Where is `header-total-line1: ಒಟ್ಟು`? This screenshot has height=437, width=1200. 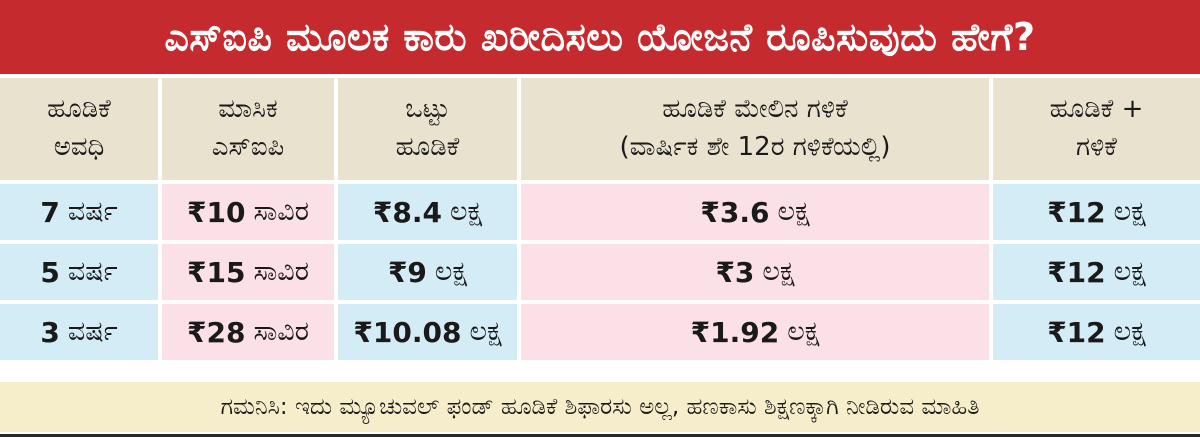
header-total-line1: ಒಟ್ಟು is located at coordinates (427, 109).